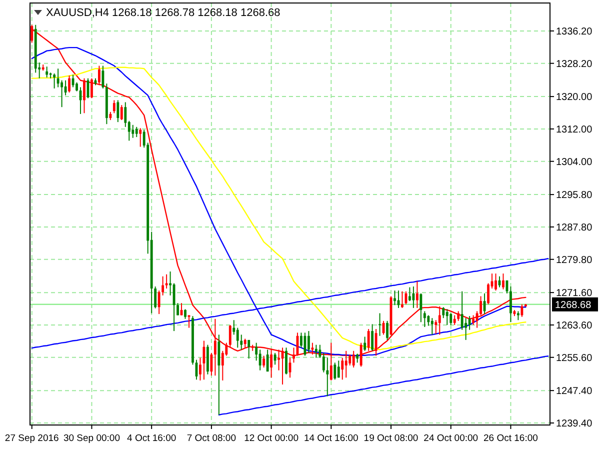  What do you see at coordinates (574, 228) in the screenshot?
I see `y-tick-label: 1287.80` at bounding box center [574, 228].